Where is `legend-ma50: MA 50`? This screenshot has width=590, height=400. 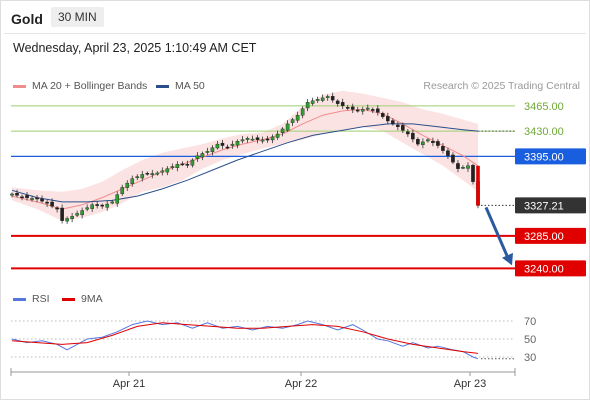 legend-ma50: MA 50 is located at coordinates (180, 86).